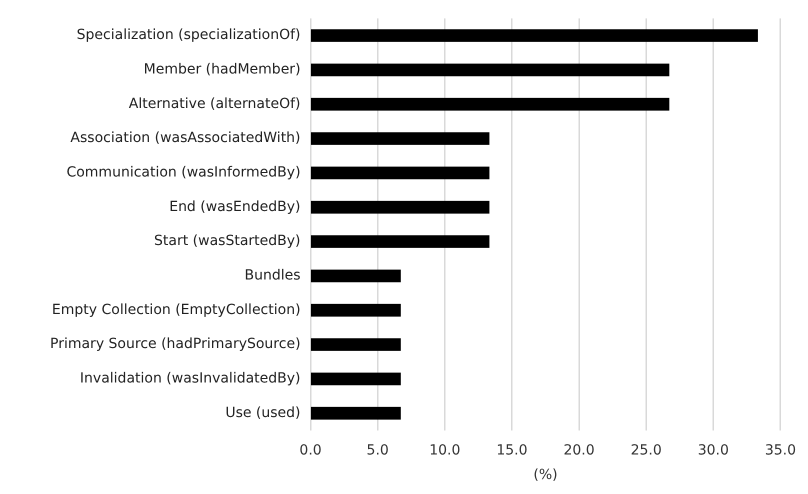  What do you see at coordinates (235, 206) in the screenshot?
I see `y-tick-label: End (wasEndedBy)` at bounding box center [235, 206].